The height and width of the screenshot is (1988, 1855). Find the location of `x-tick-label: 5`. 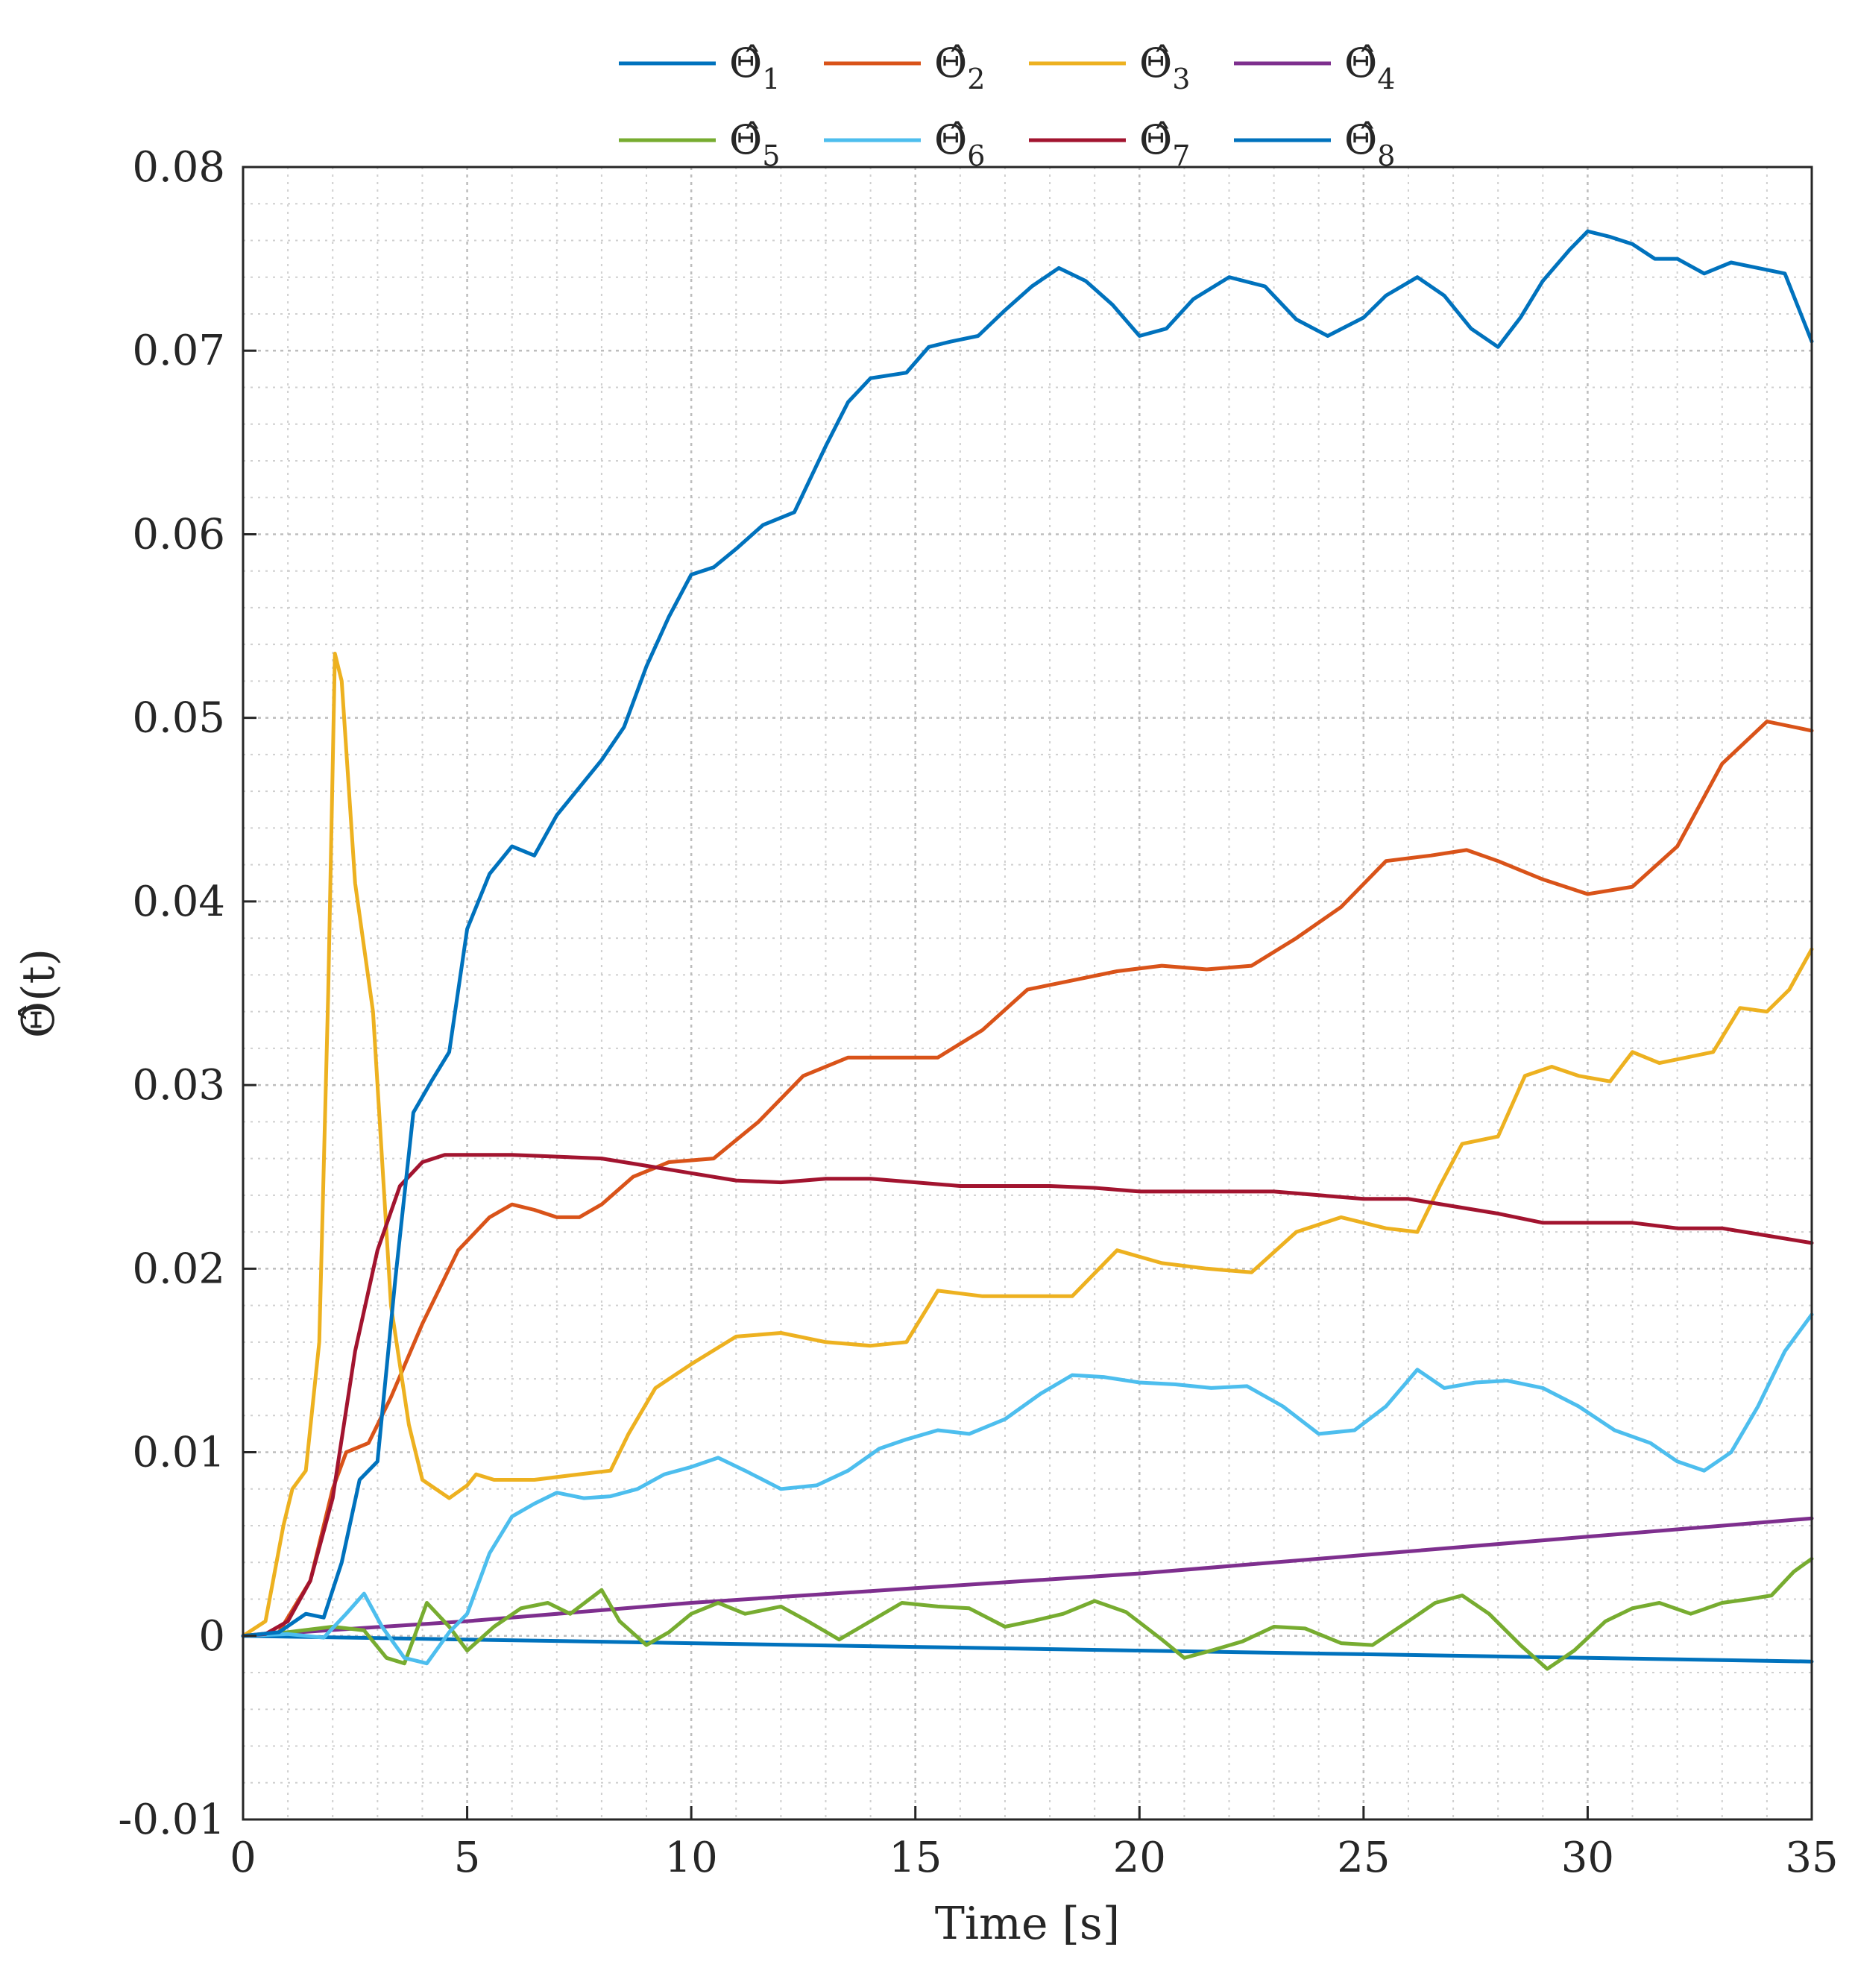

x-tick-label: 5 is located at coordinates (468, 1858).